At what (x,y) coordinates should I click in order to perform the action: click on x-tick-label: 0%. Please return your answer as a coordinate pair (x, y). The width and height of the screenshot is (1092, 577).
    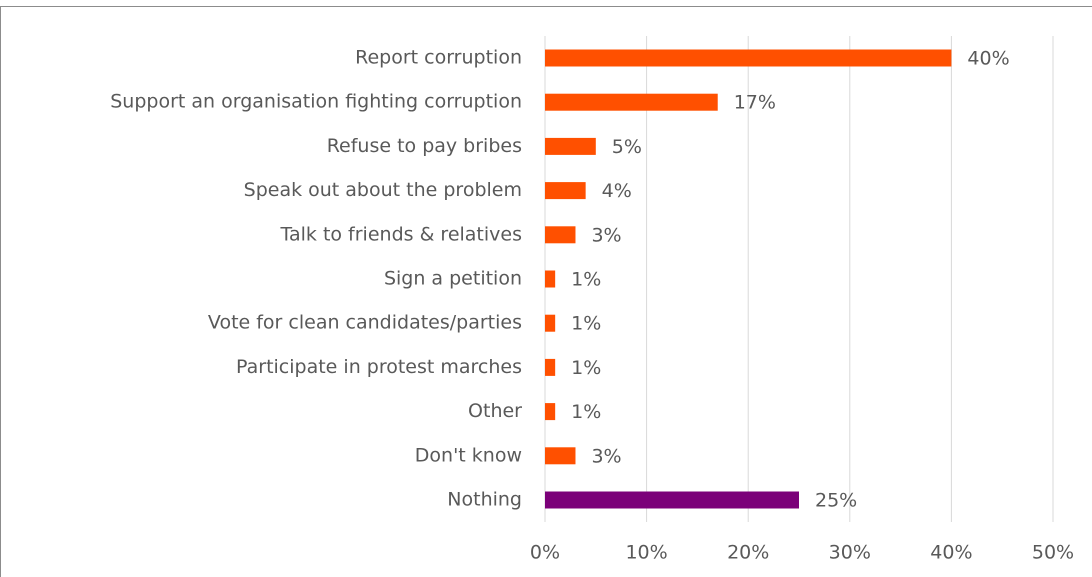
    Looking at the image, I should click on (545, 553).